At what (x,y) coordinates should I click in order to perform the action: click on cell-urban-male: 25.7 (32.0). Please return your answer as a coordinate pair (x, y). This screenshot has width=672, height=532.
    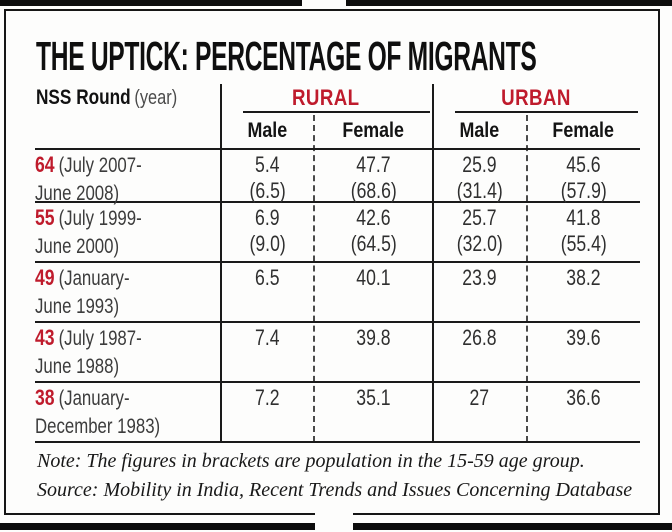
    Looking at the image, I should click on (479, 230).